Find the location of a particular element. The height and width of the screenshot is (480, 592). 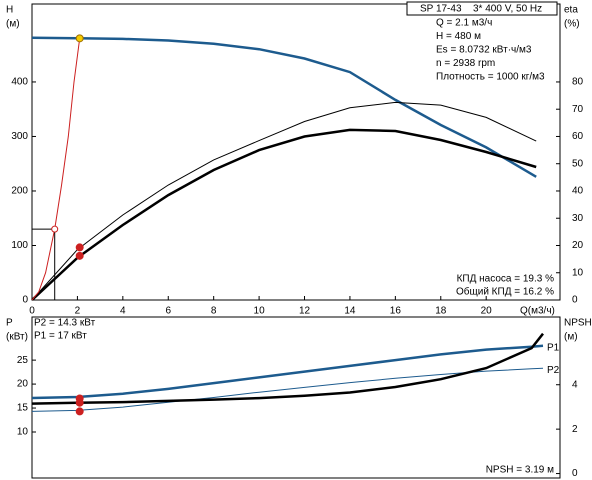

y-tick-label: 10 is located at coordinates (23, 432).